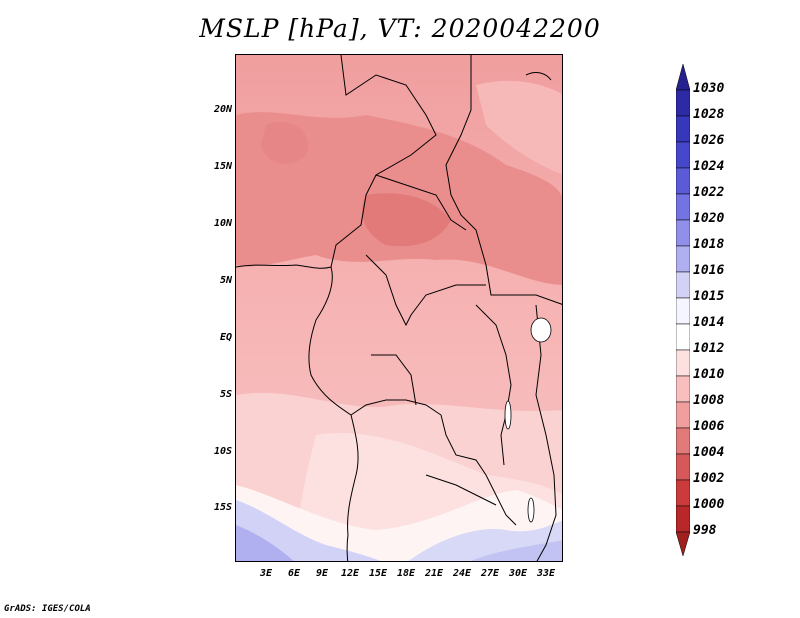  What do you see at coordinates (709, 192) in the screenshot?
I see `colorbar-label: 1022` at bounding box center [709, 192].